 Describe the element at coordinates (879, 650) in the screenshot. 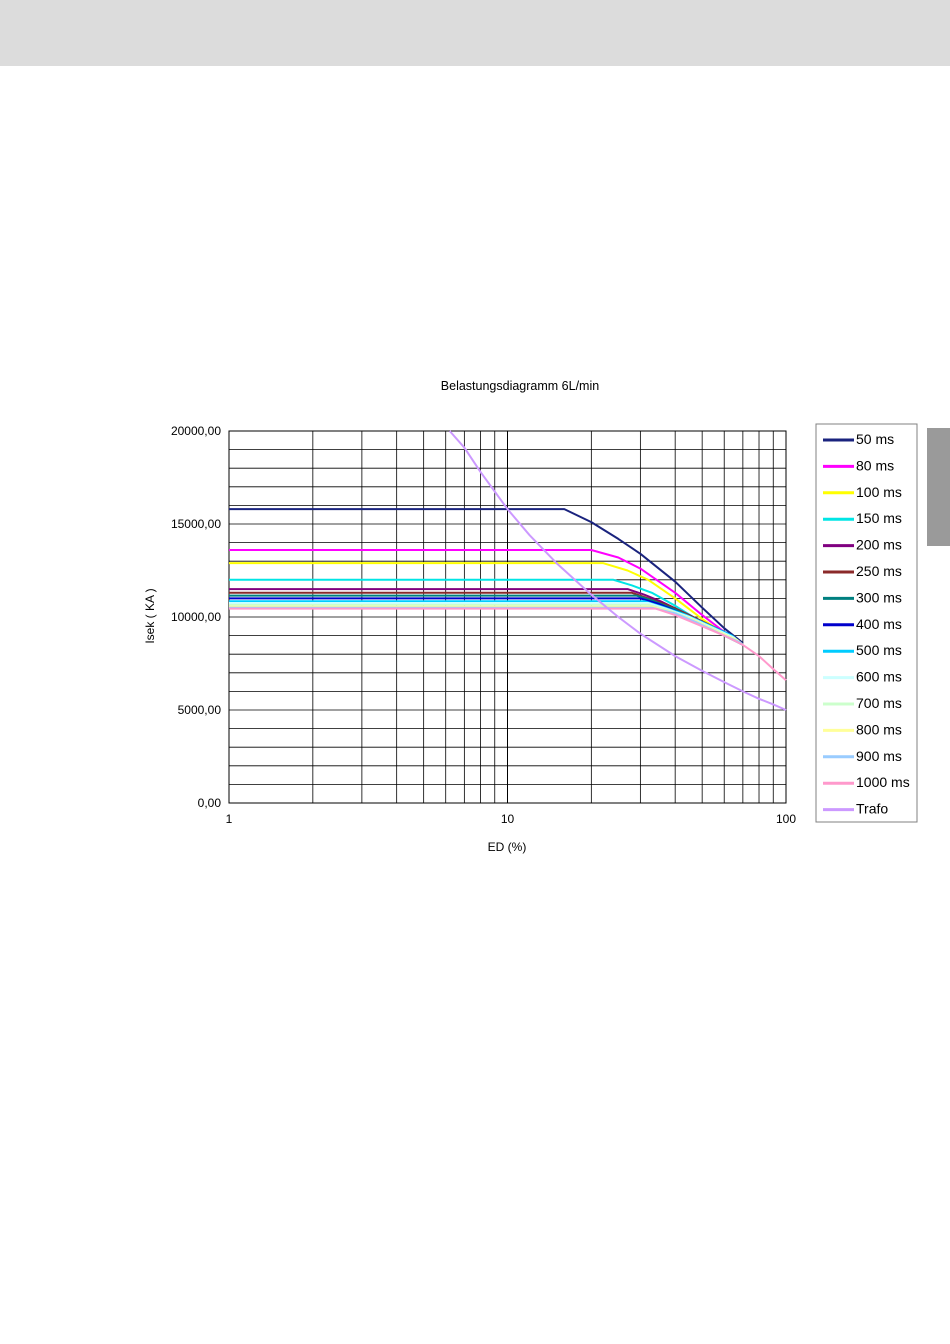

I see `legend-label: 500 ms` at that location.